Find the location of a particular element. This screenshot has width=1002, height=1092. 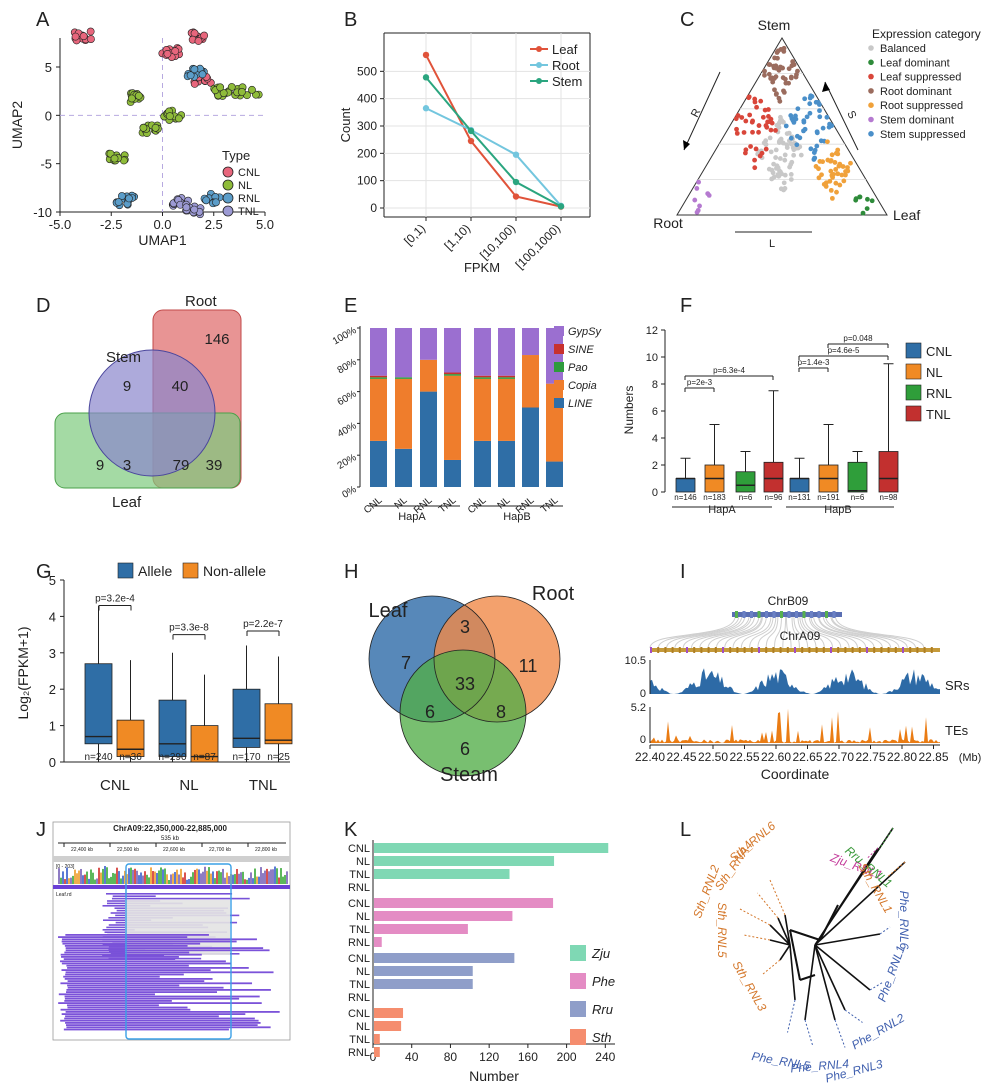

ruler-label: 22,600 kb is located at coordinates (174, 850).